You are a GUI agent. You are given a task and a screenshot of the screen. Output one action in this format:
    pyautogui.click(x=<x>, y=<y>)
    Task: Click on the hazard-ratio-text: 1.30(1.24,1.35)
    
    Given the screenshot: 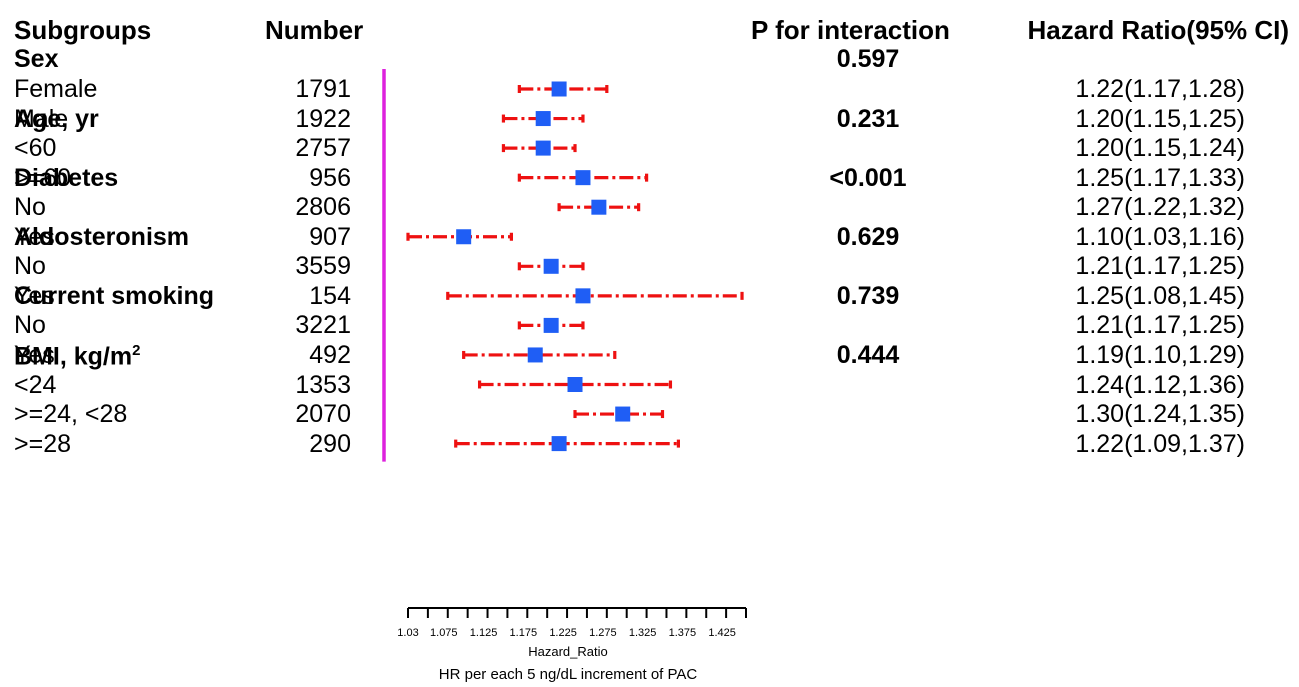 What is the action you would take?
    pyautogui.click(x=1160, y=414)
    